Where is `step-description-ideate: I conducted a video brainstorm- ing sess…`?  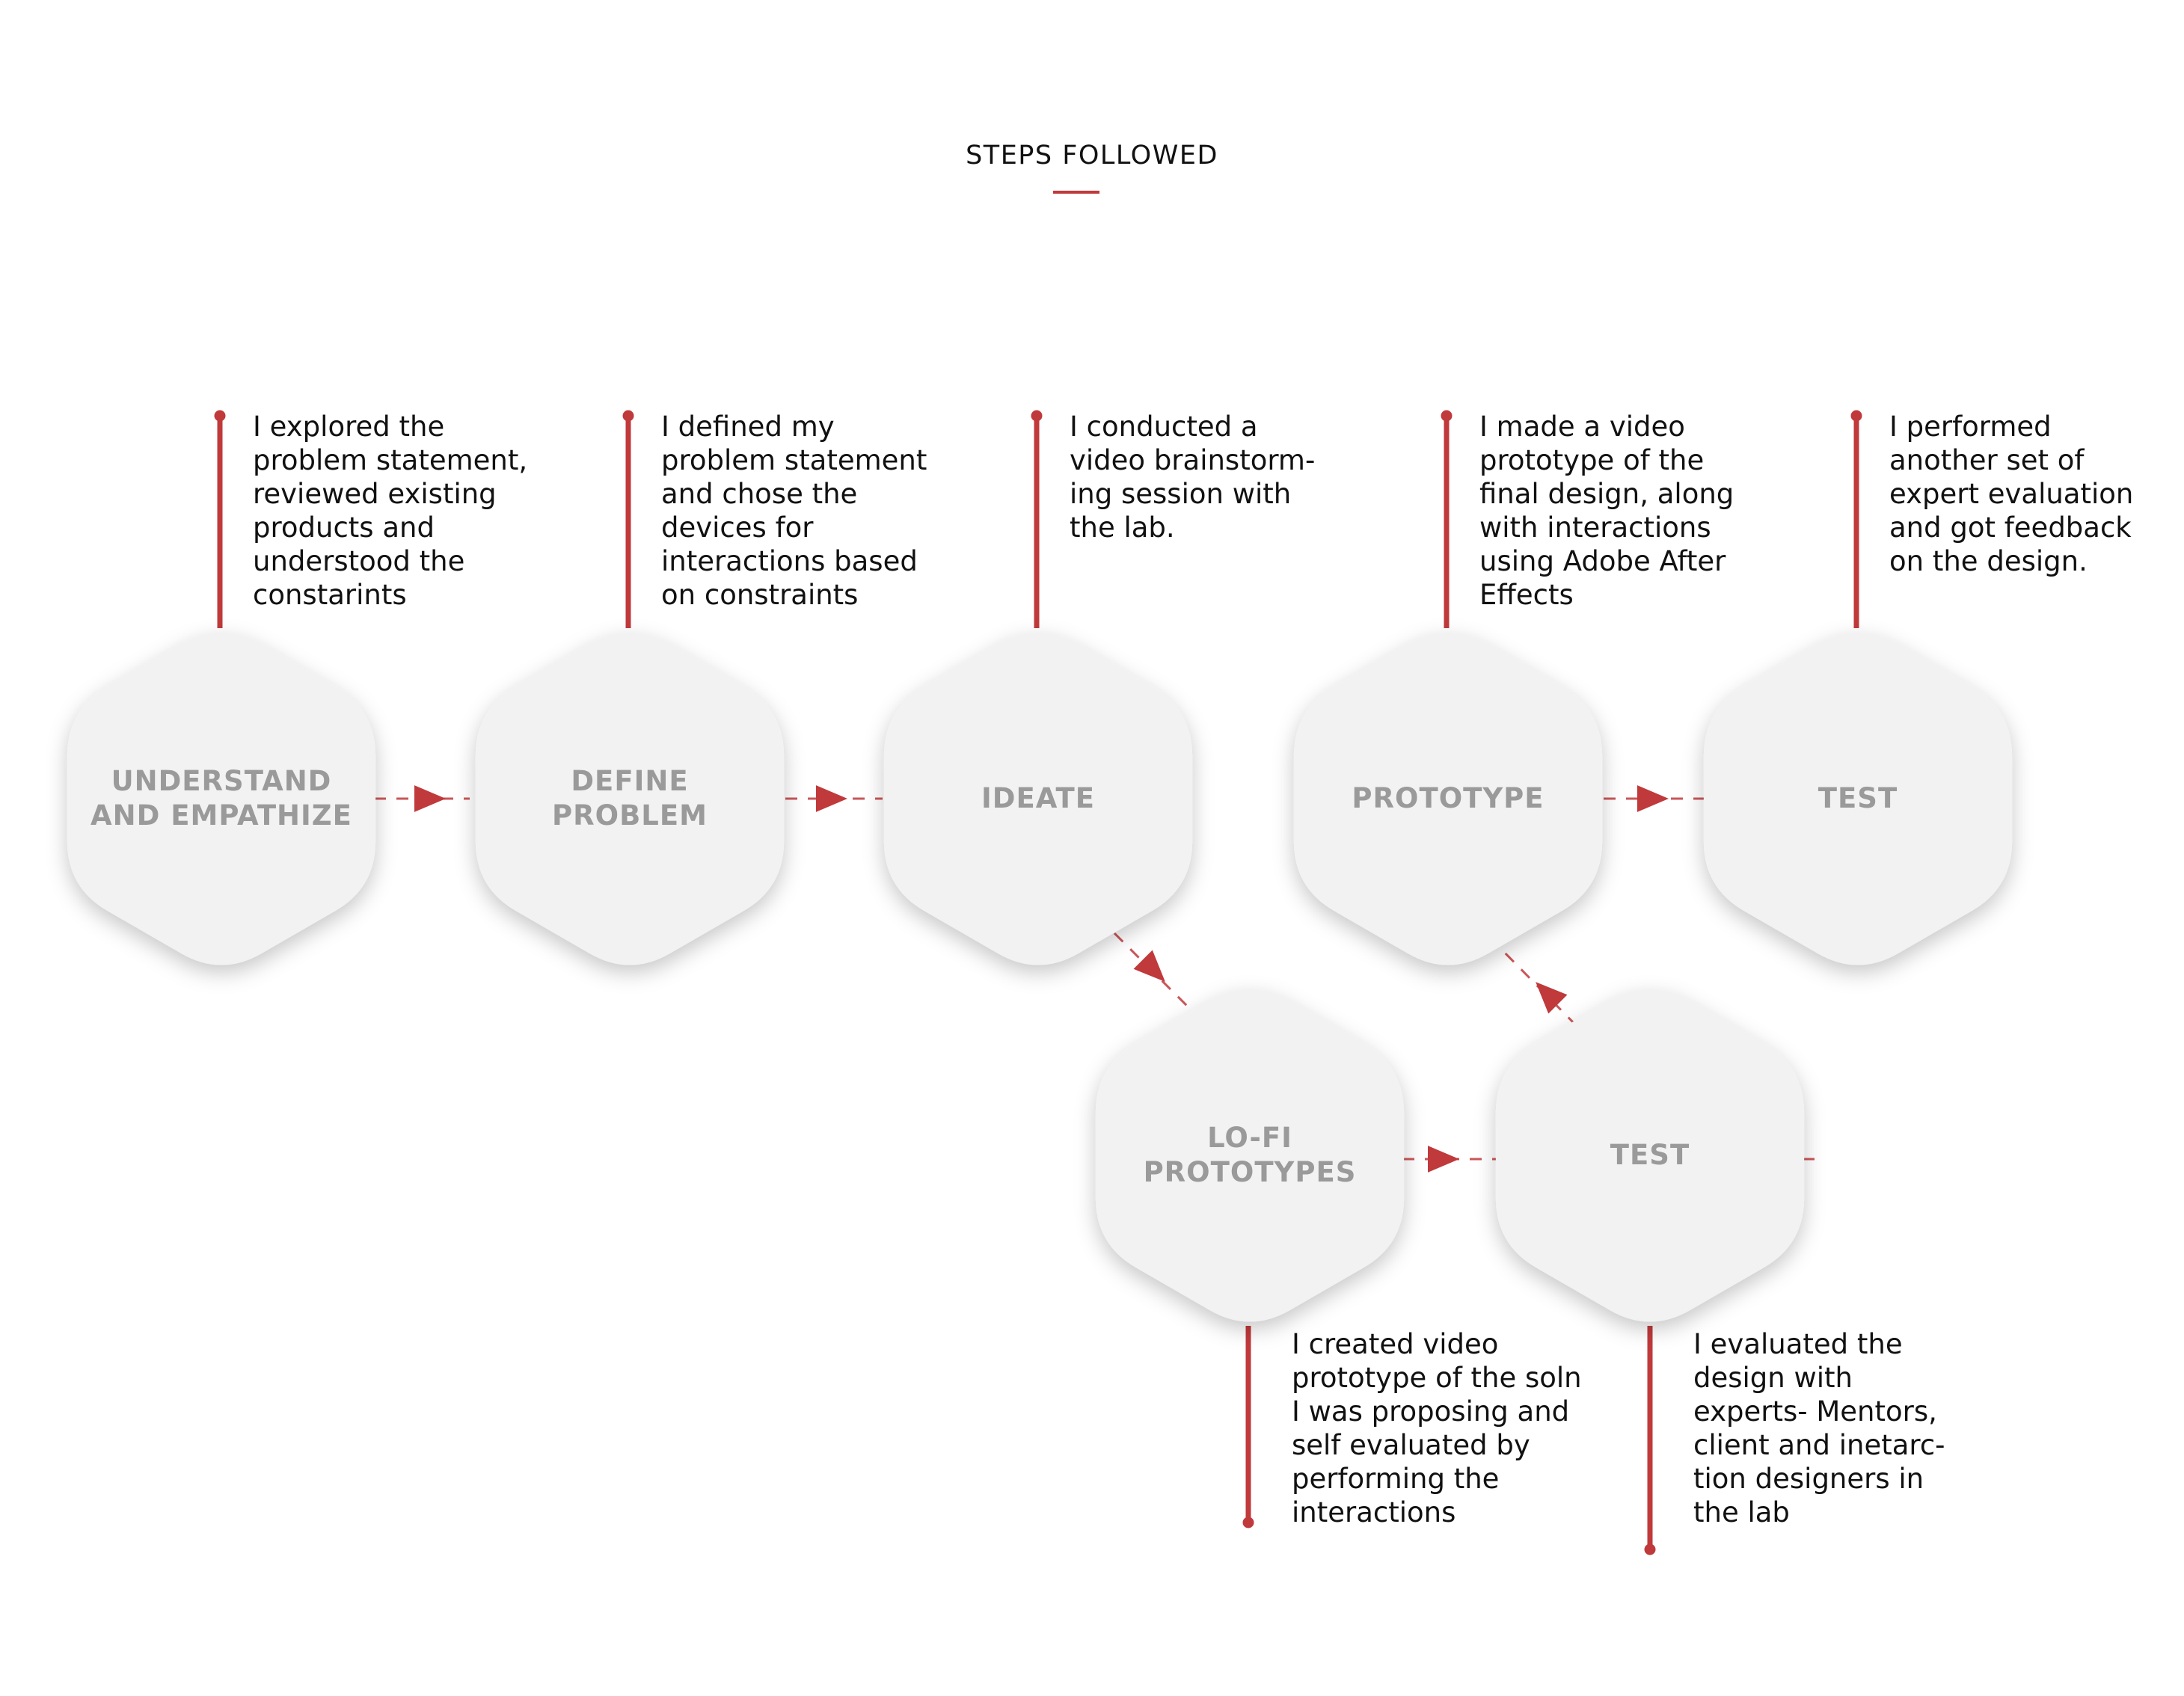
step-description-ideate: I conducted a video brainstorm- ing sess… is located at coordinates (1193, 477).